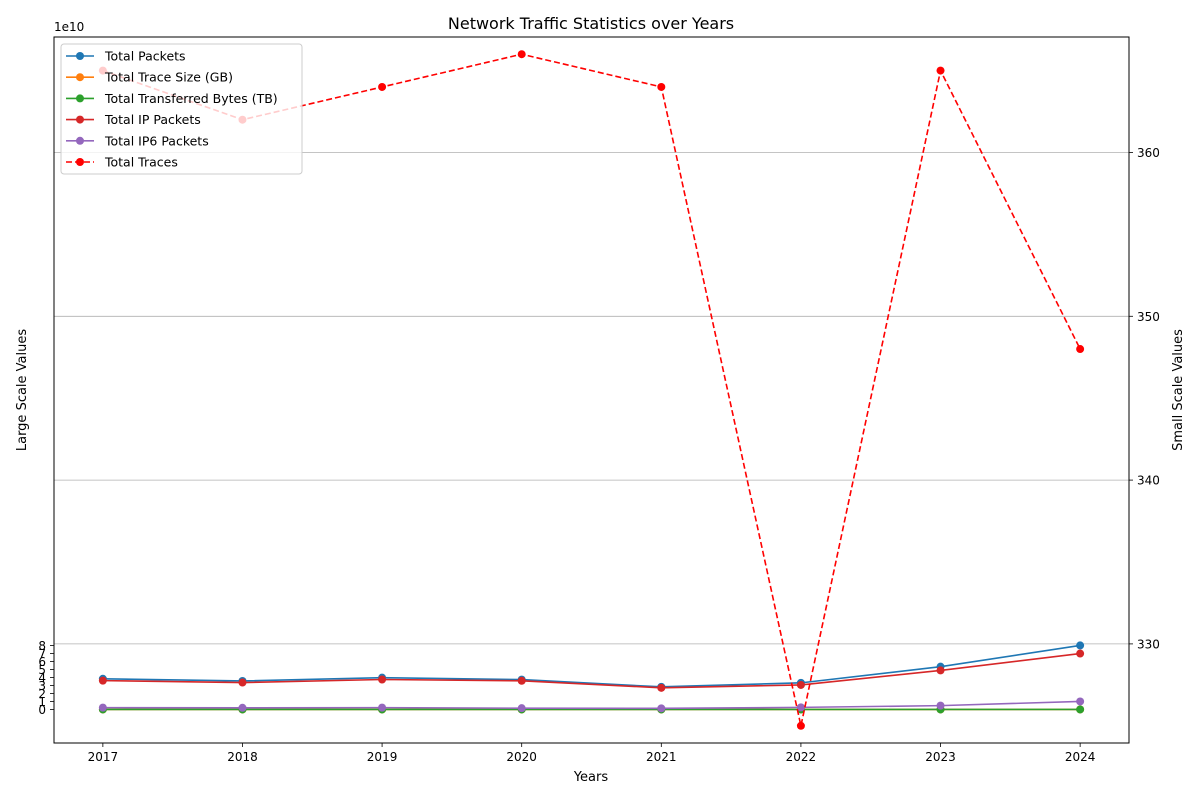 The image size is (1200, 804). Describe the element at coordinates (940, 757) in the screenshot. I see `x-tick-label: 2023` at that location.